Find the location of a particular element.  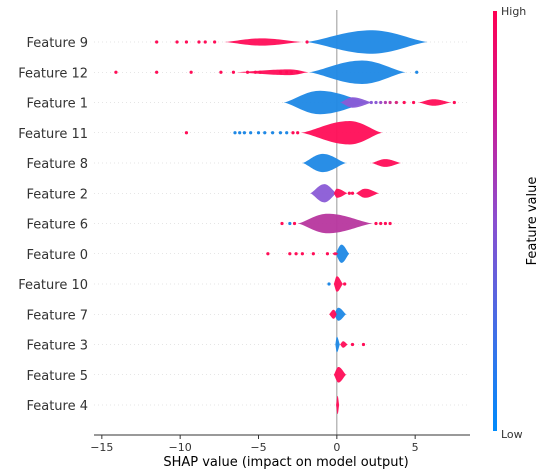

feature-label: Feature 9 is located at coordinates (57, 43).